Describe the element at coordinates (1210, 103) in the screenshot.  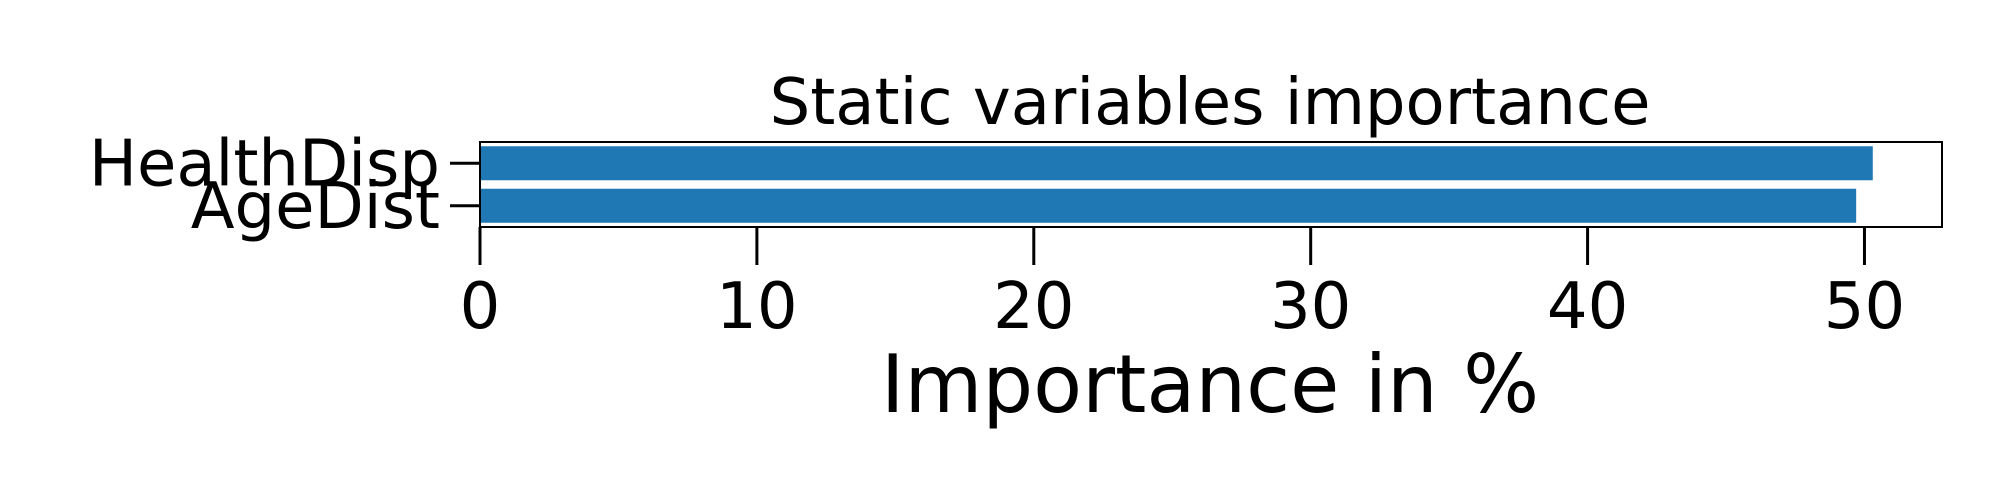
I see `chart-title: Static variables importance` at that location.